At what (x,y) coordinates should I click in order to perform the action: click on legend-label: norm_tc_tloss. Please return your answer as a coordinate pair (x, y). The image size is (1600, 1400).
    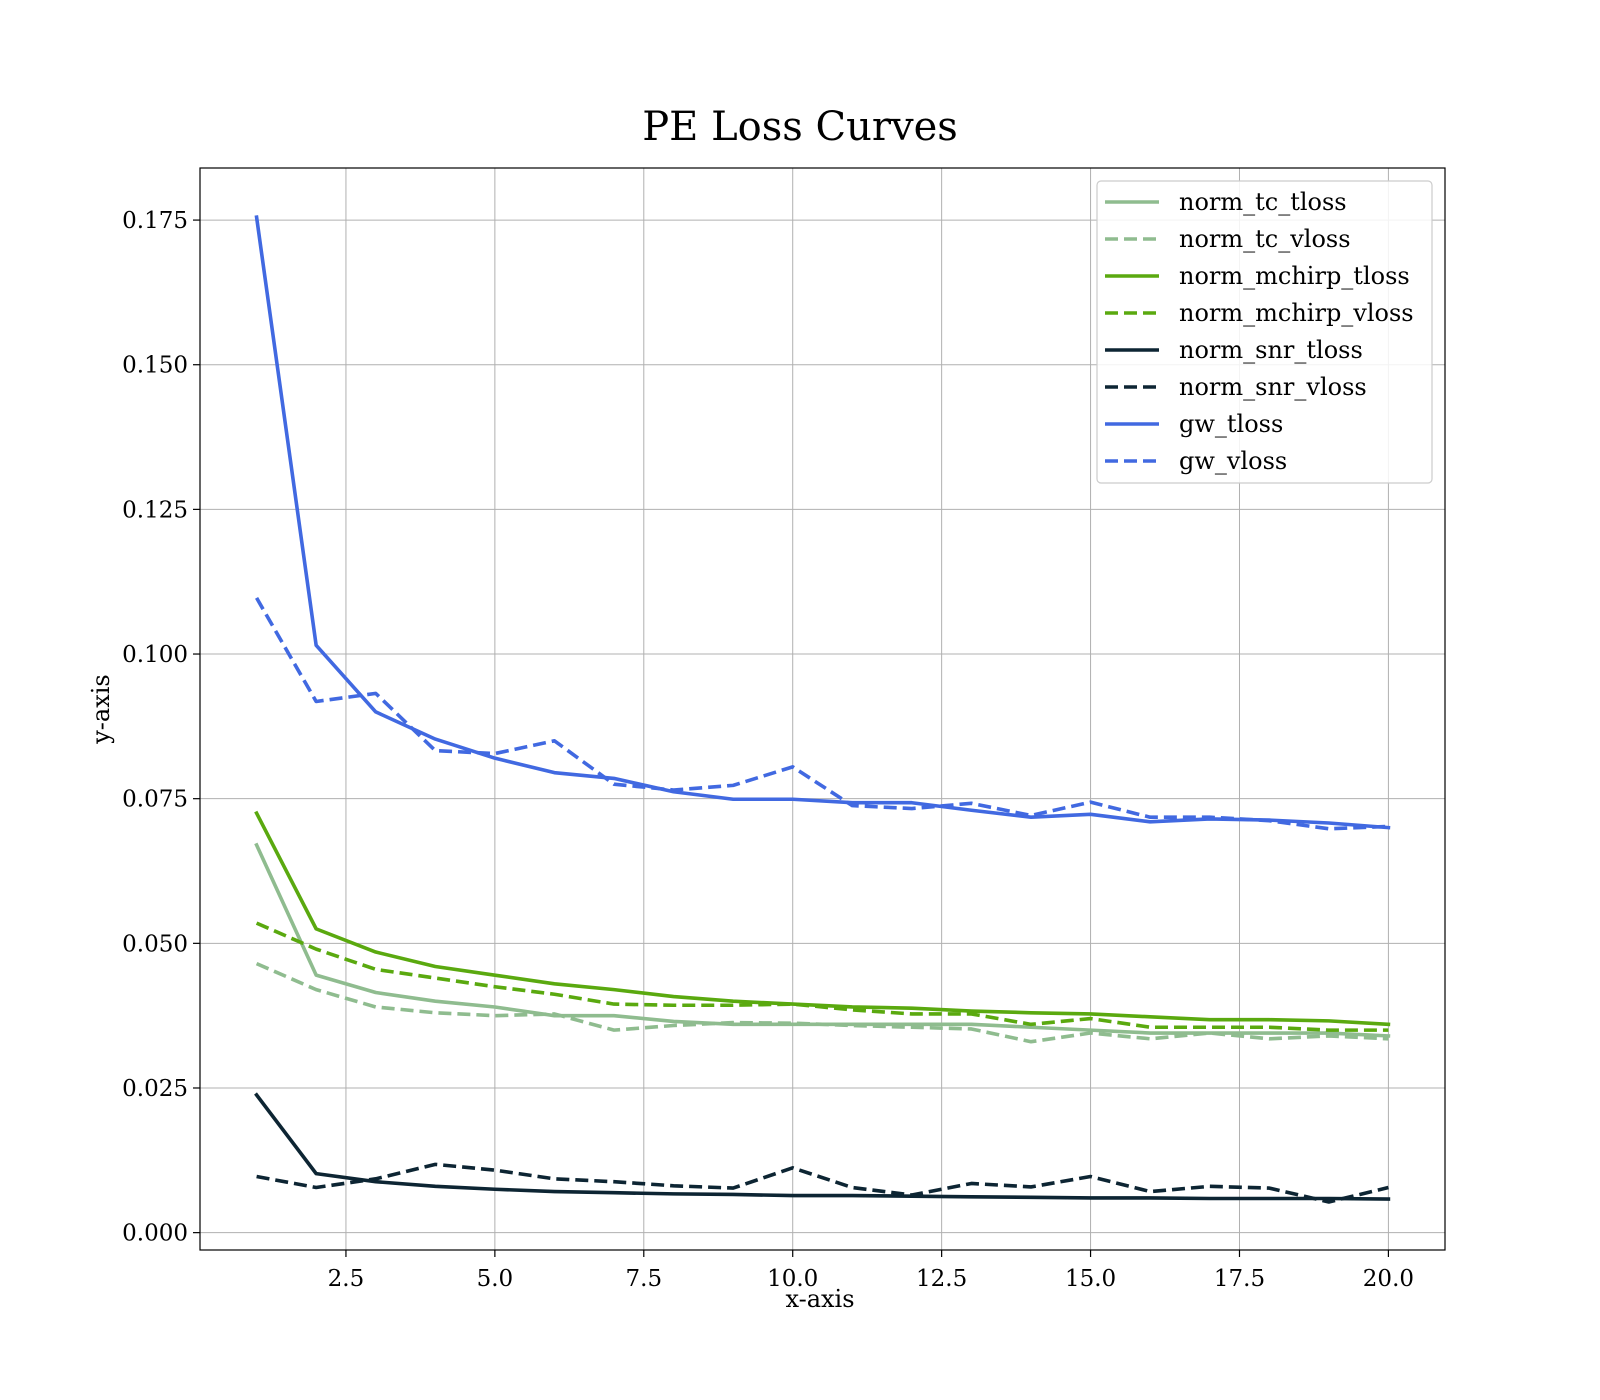
    Looking at the image, I should click on (1263, 202).